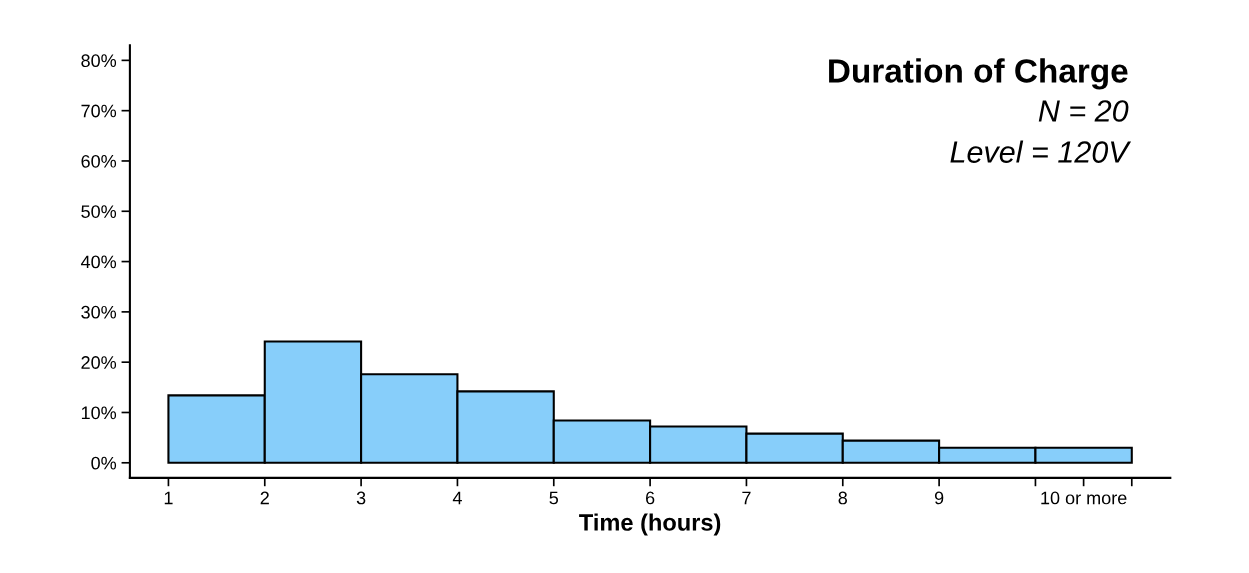 Image resolution: width=1249 pixels, height=573 pixels. What do you see at coordinates (99, 61) in the screenshot?
I see `y-tick-label: 80%` at bounding box center [99, 61].